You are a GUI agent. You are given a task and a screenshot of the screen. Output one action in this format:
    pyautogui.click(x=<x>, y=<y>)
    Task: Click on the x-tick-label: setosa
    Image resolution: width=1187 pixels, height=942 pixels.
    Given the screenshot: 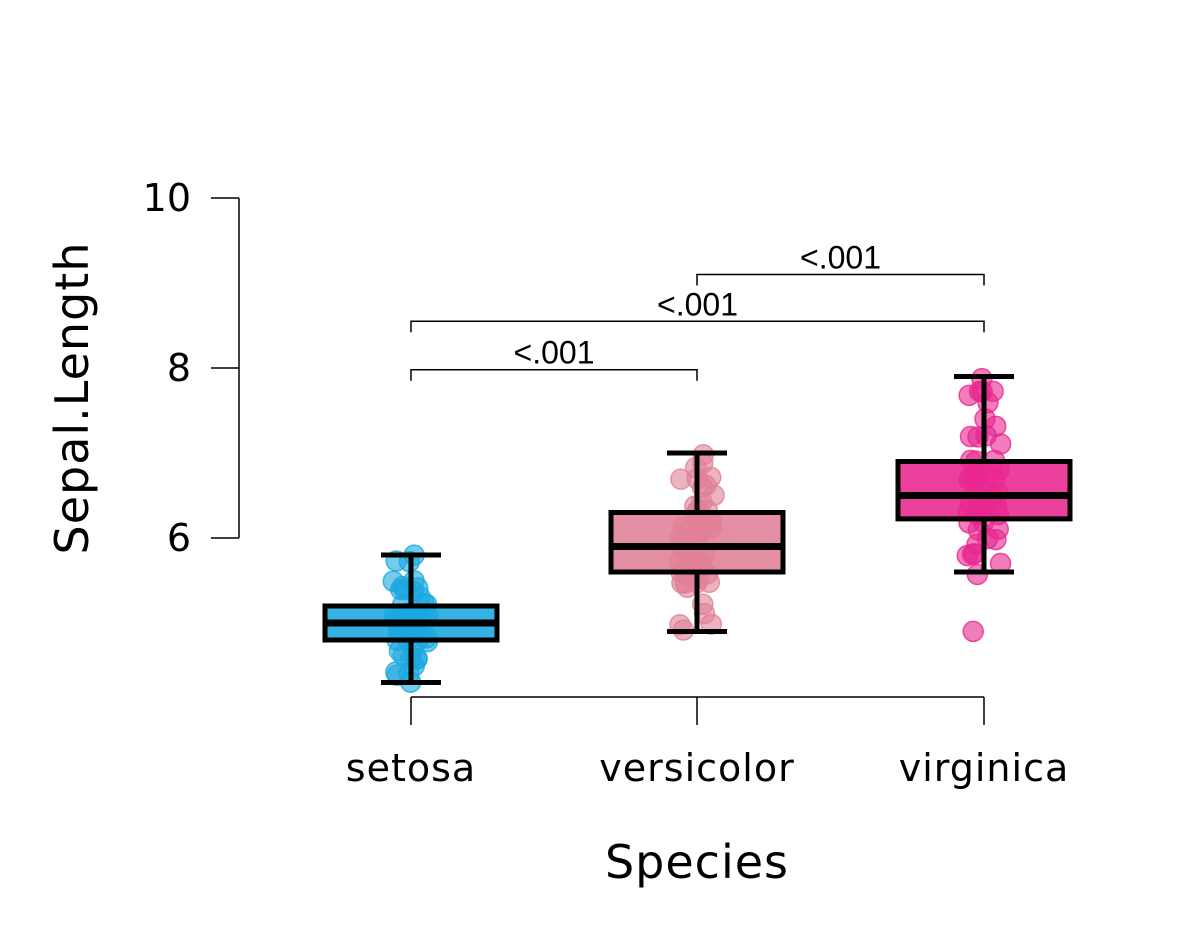 What is the action you would take?
    pyautogui.click(x=411, y=768)
    